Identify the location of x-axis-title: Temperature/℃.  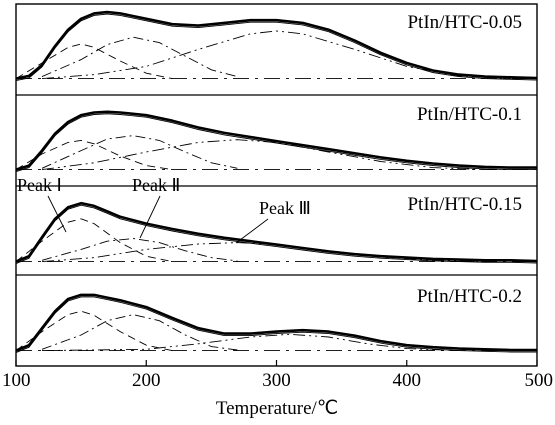
(277, 408).